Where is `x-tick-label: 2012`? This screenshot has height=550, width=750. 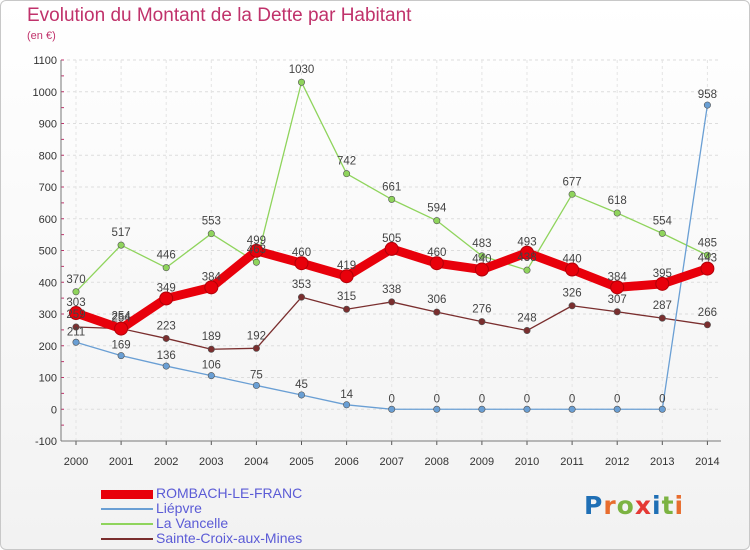
x-tick-label: 2012 is located at coordinates (617, 462).